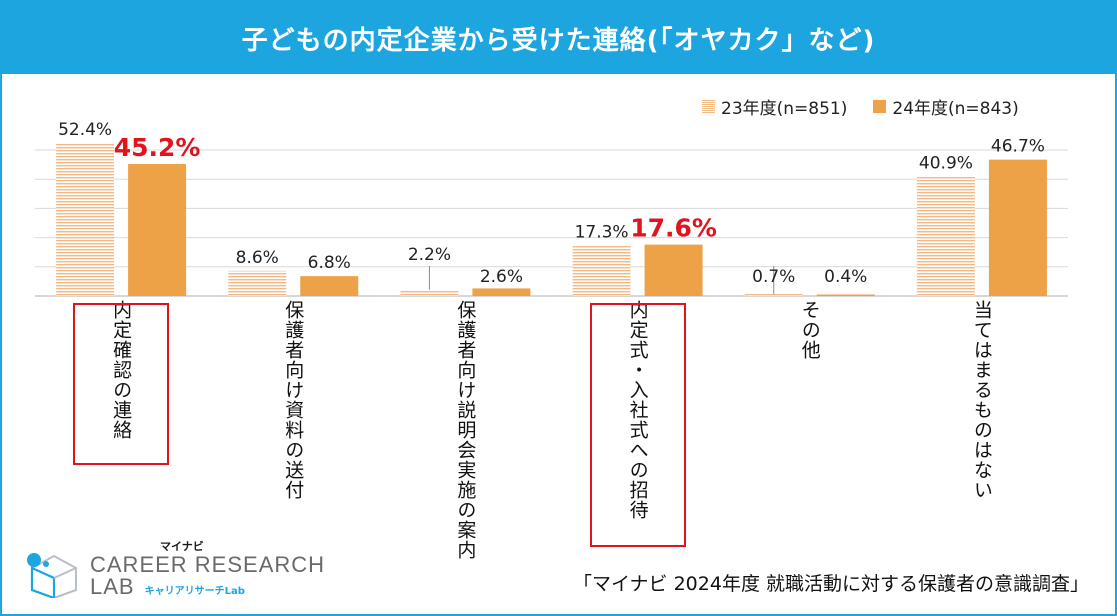 The image size is (1117, 616). Describe the element at coordinates (112, 586) in the screenshot. I see `logo-line2: LAB` at that location.